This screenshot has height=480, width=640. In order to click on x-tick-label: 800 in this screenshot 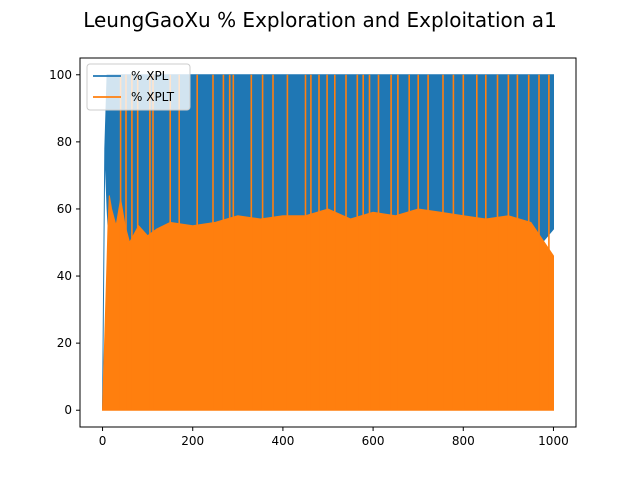, I will do `click(463, 441)`.